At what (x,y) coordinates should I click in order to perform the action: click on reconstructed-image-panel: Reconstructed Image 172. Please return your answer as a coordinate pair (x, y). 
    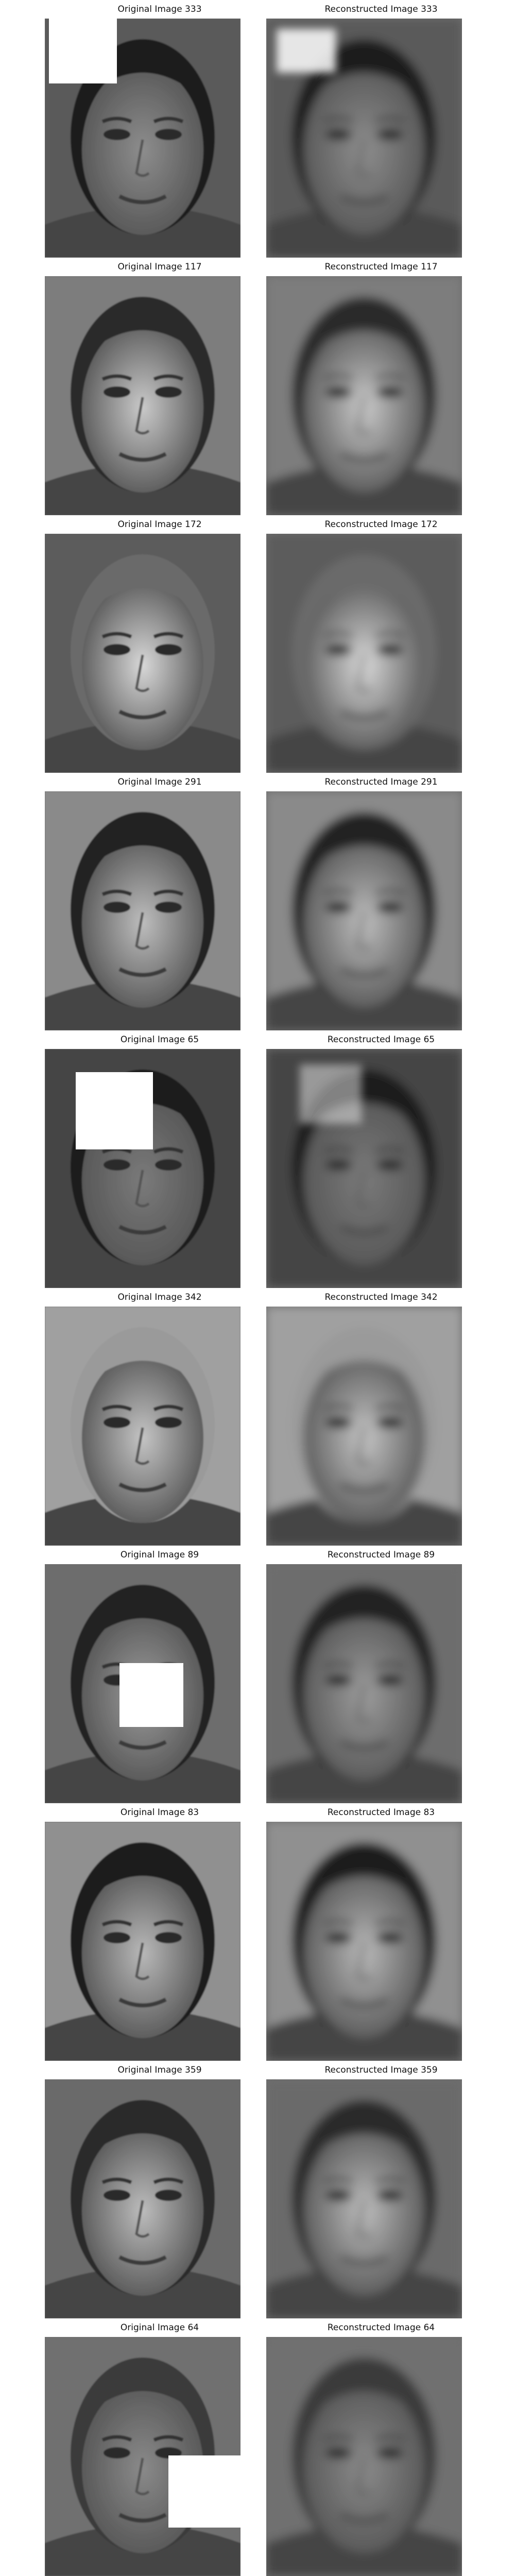
    Looking at the image, I should click on (381, 644).